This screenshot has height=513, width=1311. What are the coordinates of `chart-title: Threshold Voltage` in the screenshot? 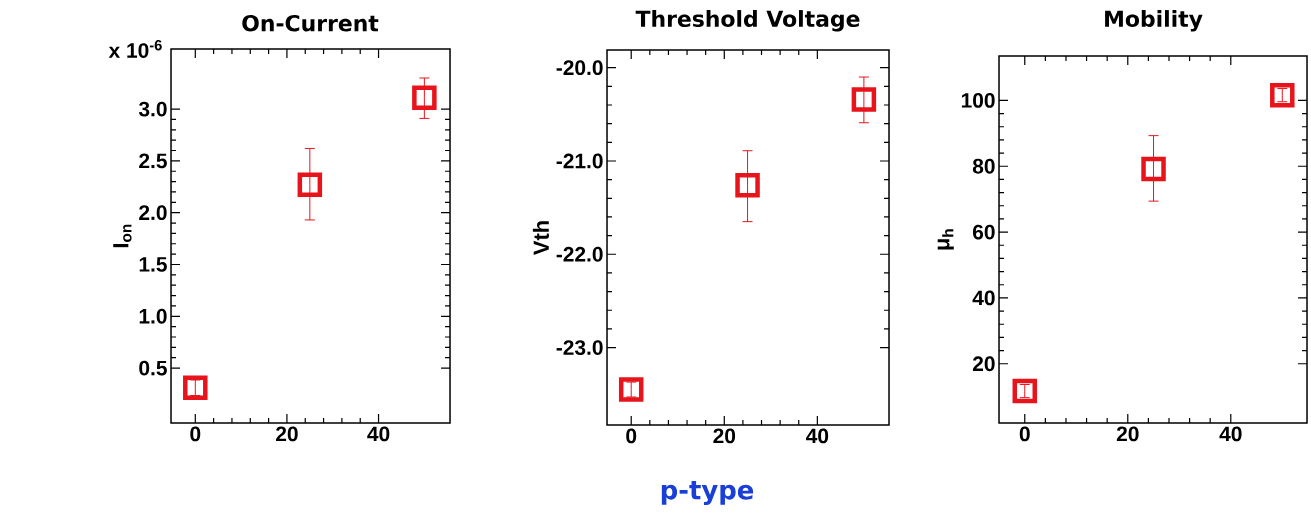 It's located at (747, 21).